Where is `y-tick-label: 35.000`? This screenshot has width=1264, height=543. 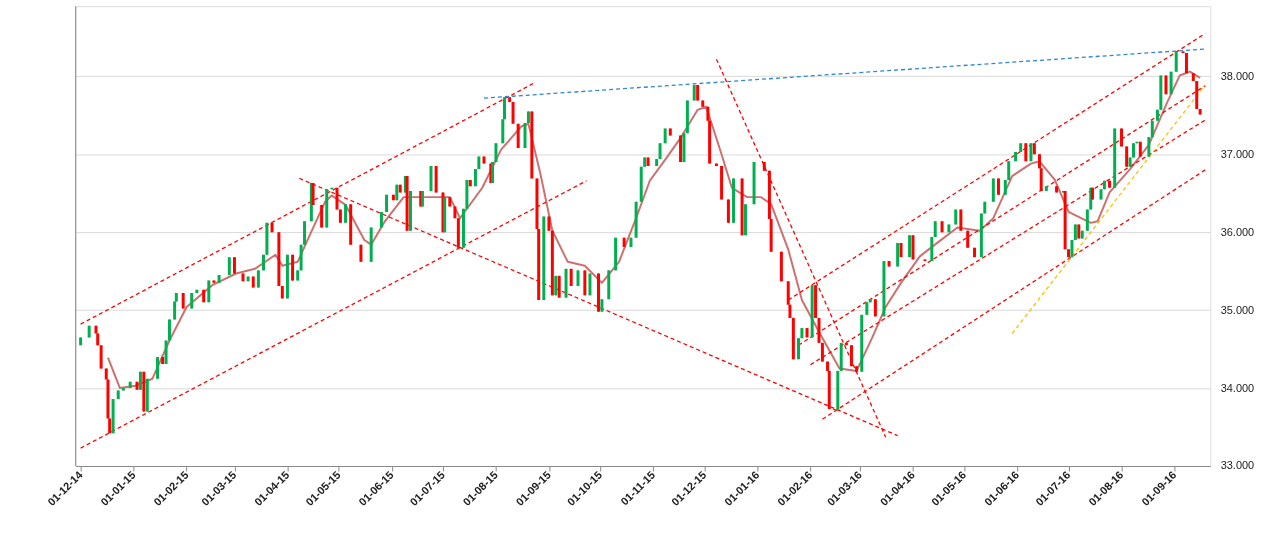 y-tick-label: 35.000 is located at coordinates (1237, 309).